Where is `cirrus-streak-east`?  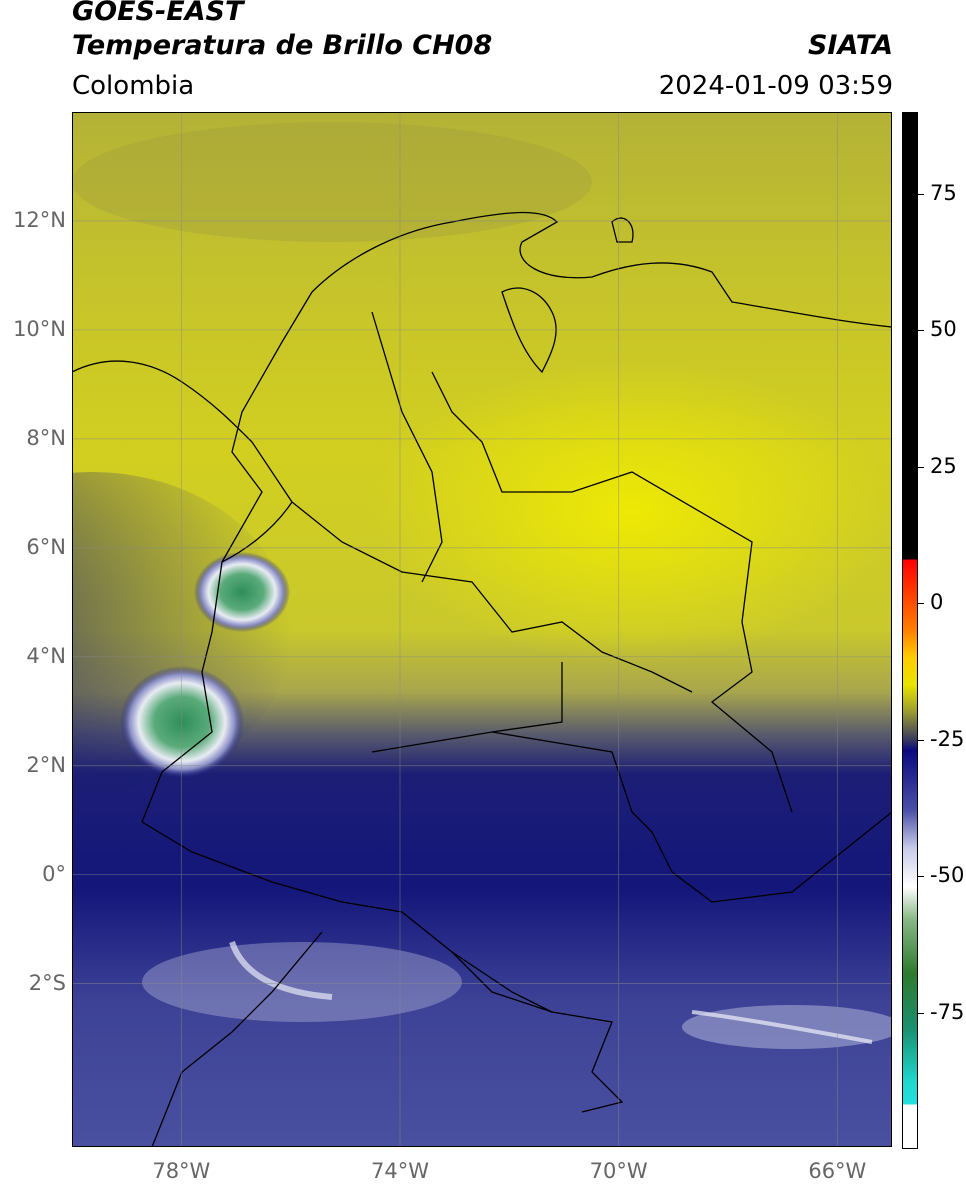 cirrus-streak-east is located at coordinates (782, 1027).